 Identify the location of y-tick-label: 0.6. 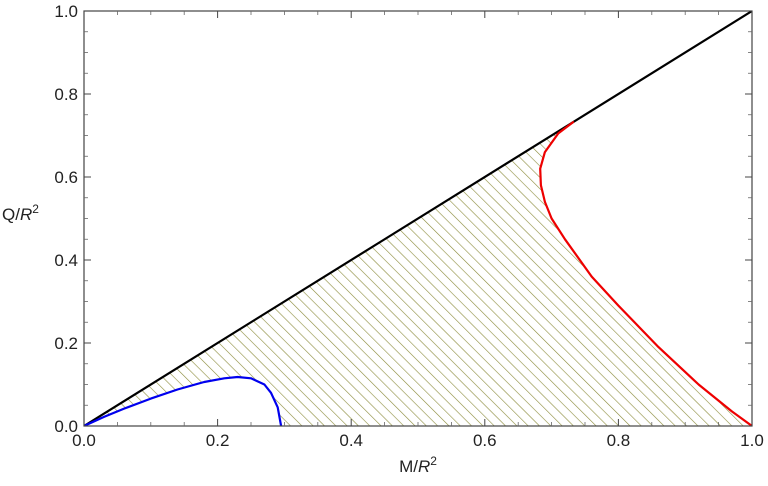
(66, 177).